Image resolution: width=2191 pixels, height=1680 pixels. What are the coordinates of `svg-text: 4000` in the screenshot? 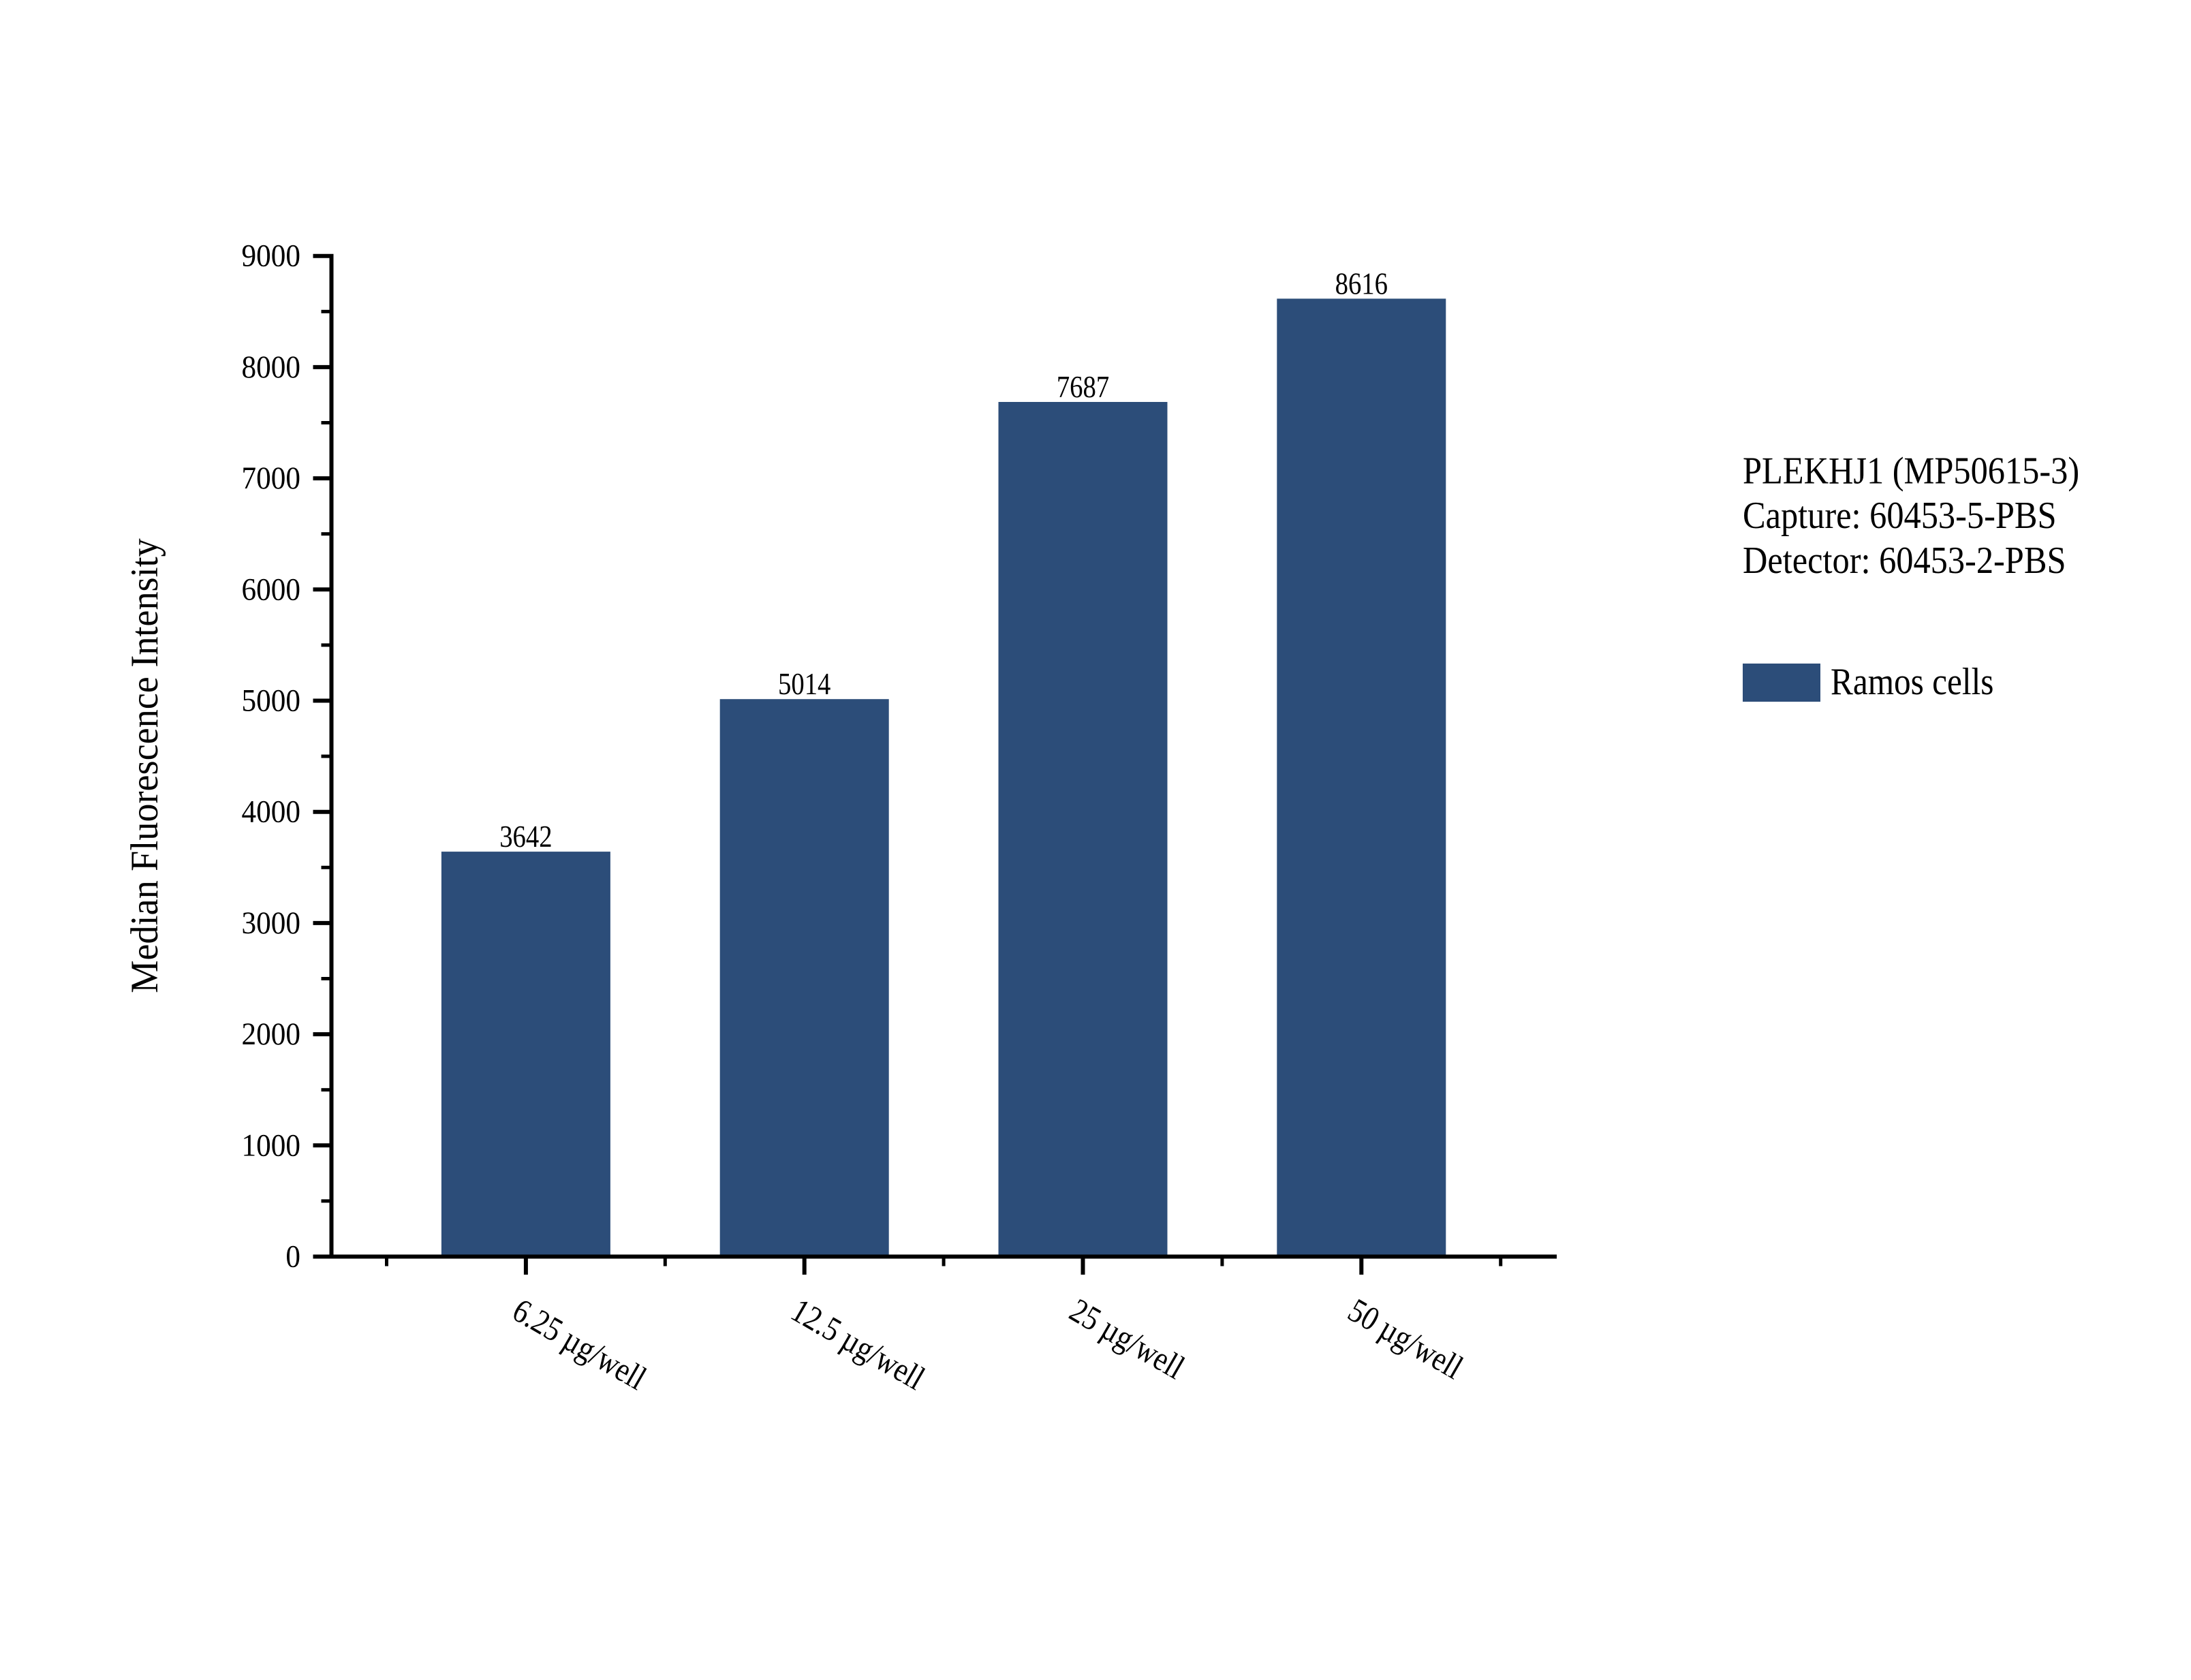 It's located at (271, 811).